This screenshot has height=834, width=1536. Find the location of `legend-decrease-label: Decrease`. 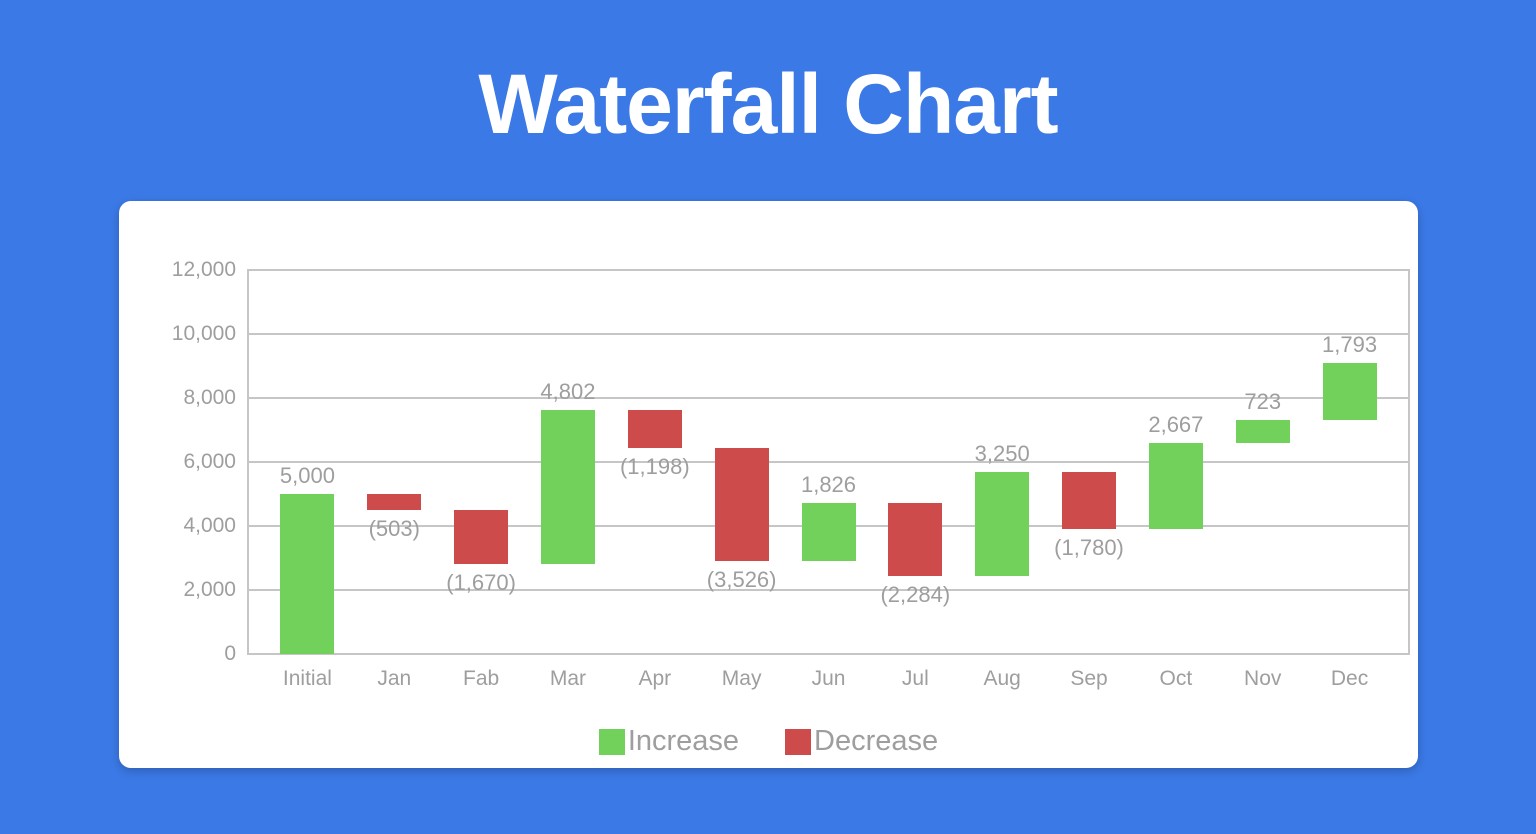

legend-decrease-label: Decrease is located at coordinates (876, 741).